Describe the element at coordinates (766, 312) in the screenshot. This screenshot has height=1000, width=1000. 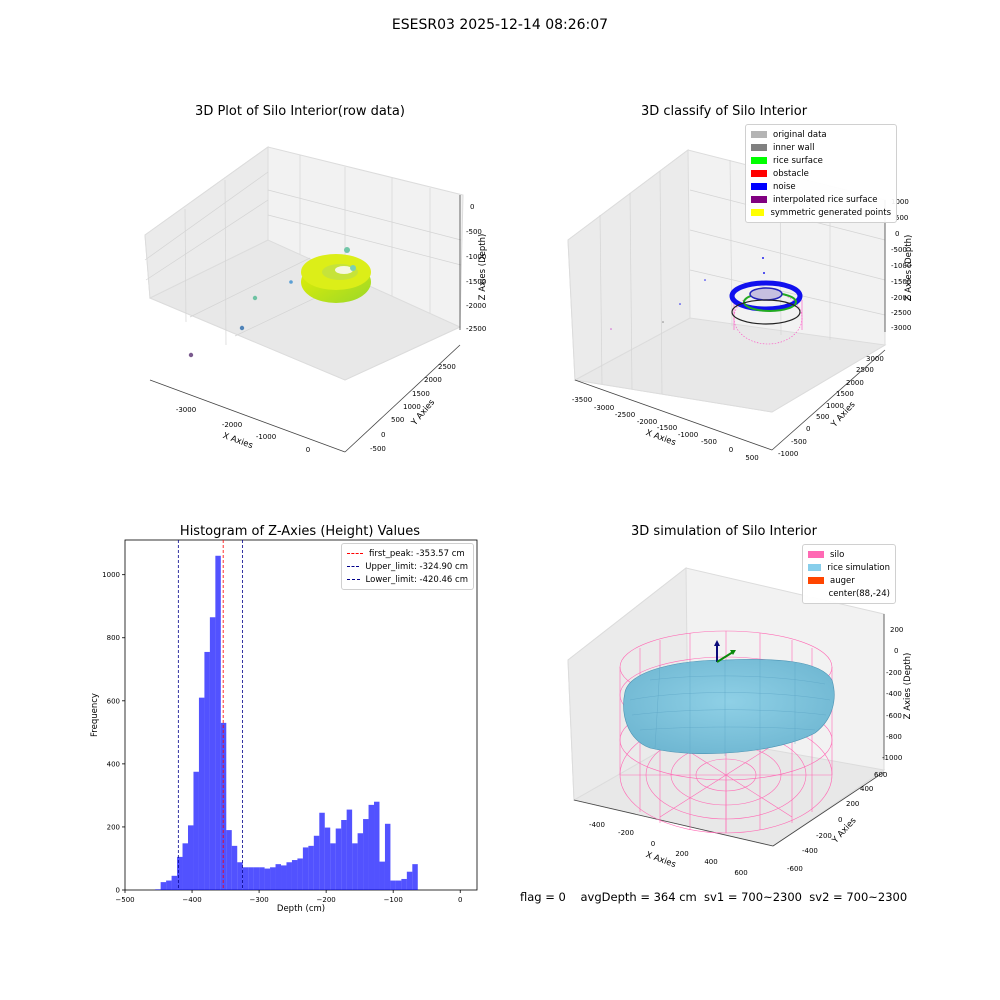
I see `classify-wall-band` at that location.